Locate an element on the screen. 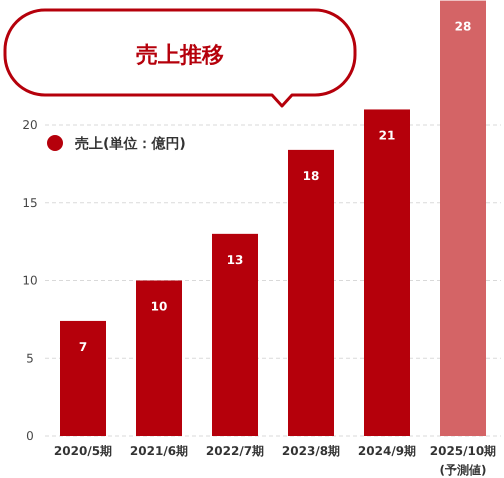  data-label: 21 is located at coordinates (387, 135).